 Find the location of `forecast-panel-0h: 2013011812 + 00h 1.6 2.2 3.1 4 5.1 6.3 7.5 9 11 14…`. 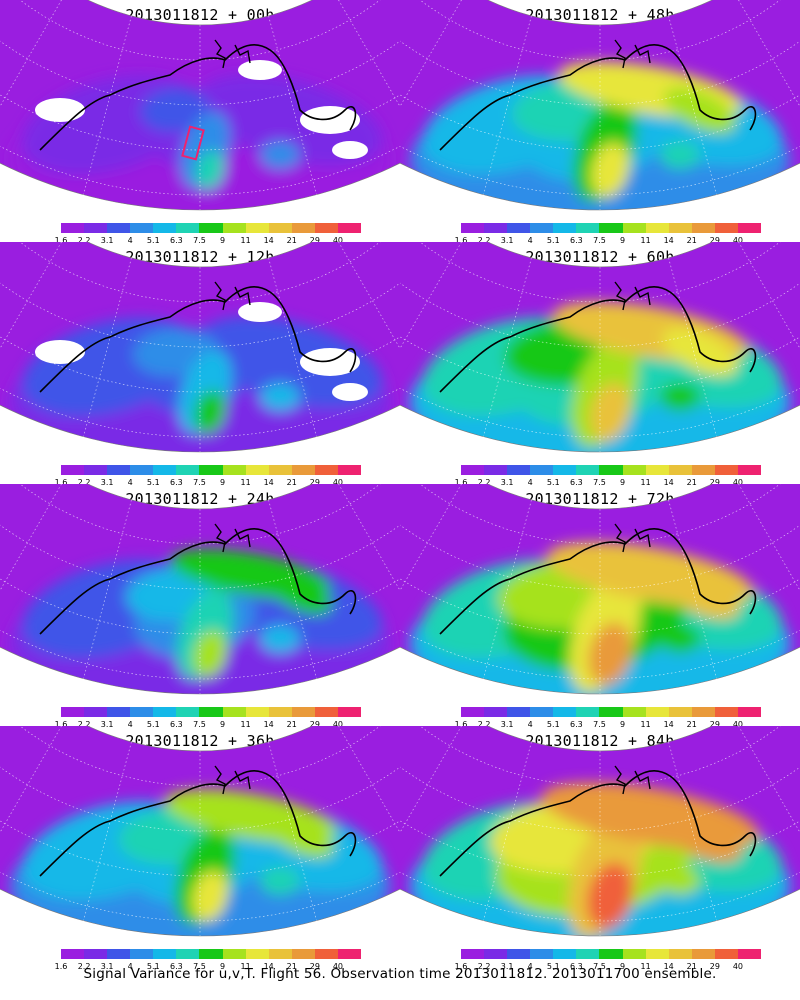

forecast-panel-0h: 2013011812 + 00h 1.6 2.2 3.1 4 5.1 6.3 7.5 9 11 14… is located at coordinates (200, 122).